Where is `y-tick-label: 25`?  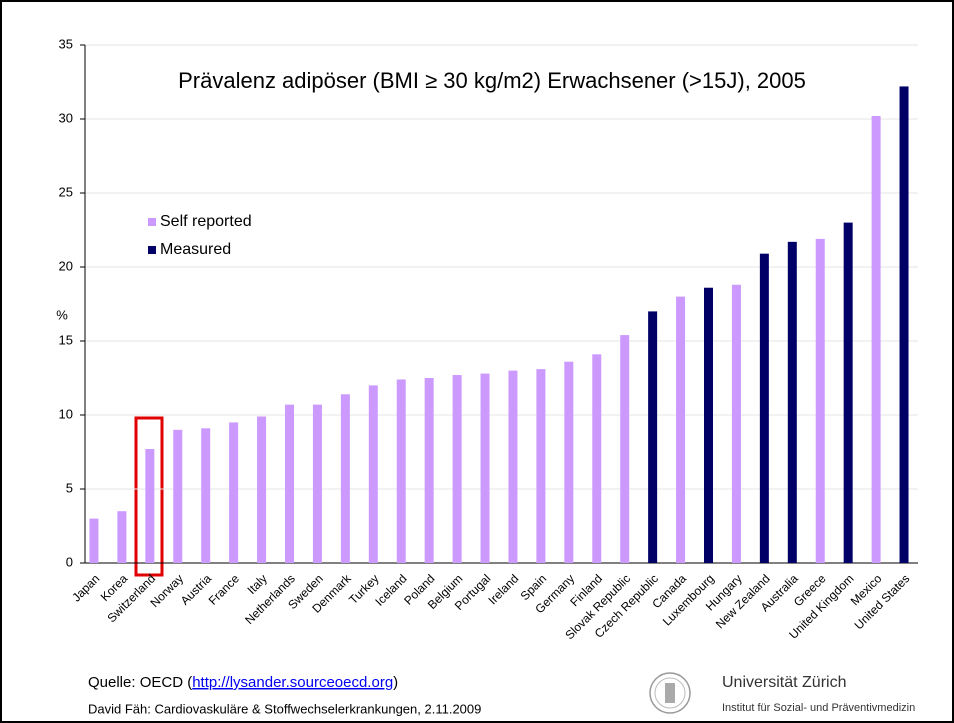
y-tick-label: 25 is located at coordinates (66, 191).